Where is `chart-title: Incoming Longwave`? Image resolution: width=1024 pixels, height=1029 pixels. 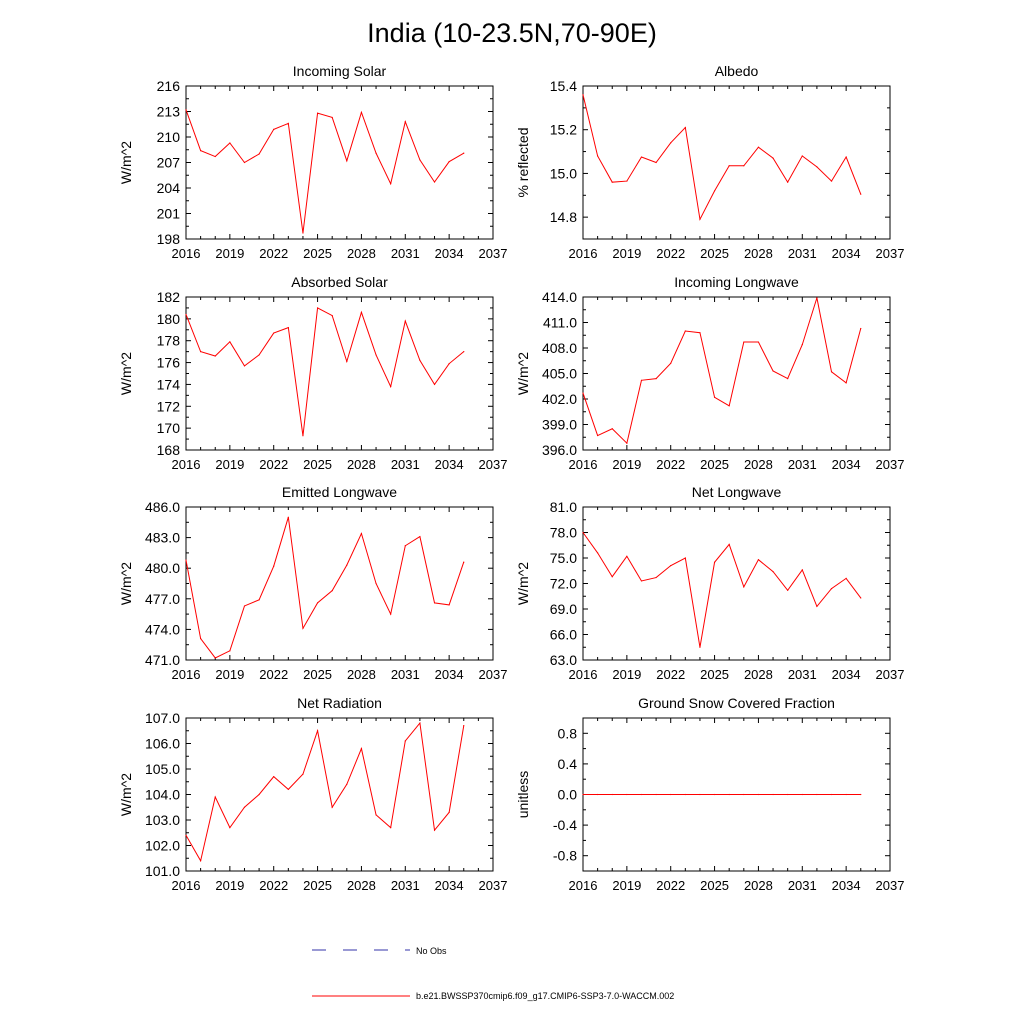 chart-title: Incoming Longwave is located at coordinates (736, 282).